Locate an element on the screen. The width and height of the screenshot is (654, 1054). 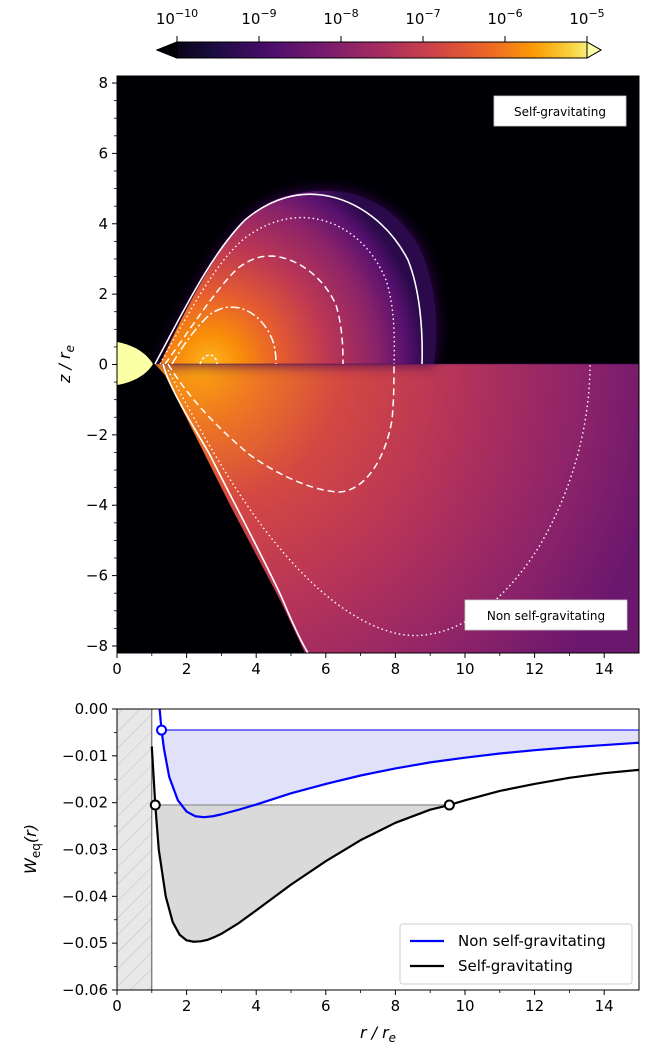
colorbar-tick-label: 10⁻⁶ is located at coordinates (504, 17).